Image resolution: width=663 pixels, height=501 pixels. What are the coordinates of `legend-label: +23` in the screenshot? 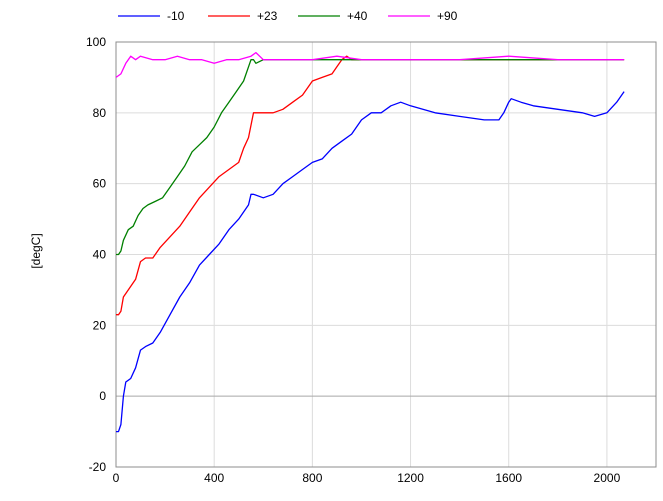 It's located at (267, 16).